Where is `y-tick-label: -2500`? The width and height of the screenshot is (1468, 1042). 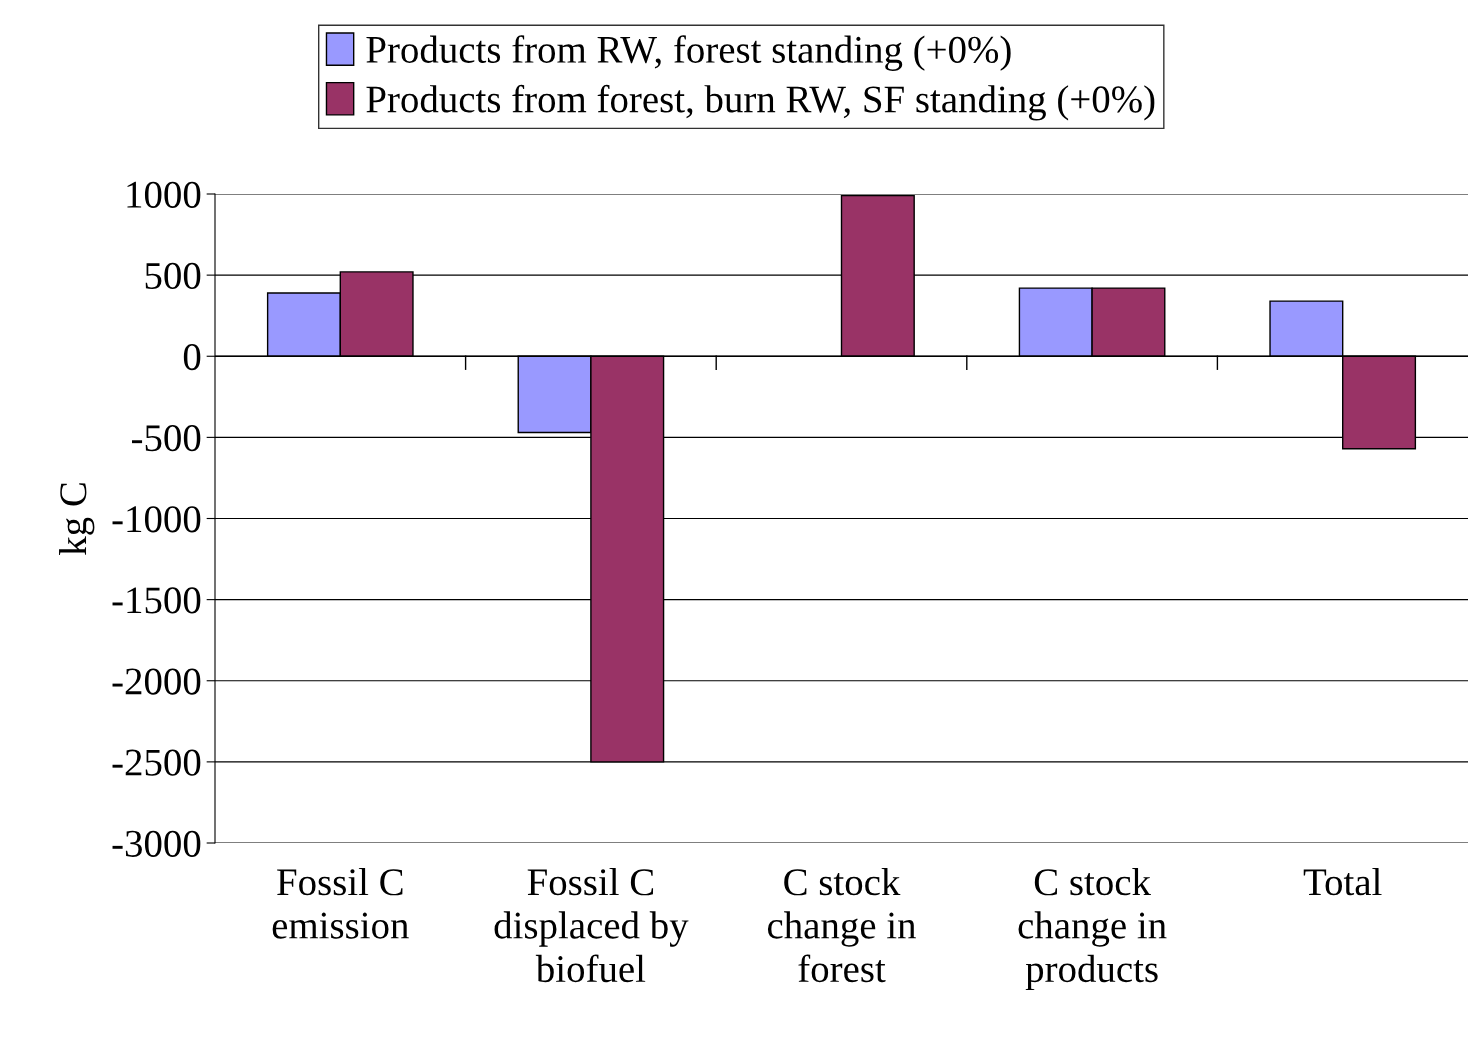 y-tick-label: -2500 is located at coordinates (156, 762).